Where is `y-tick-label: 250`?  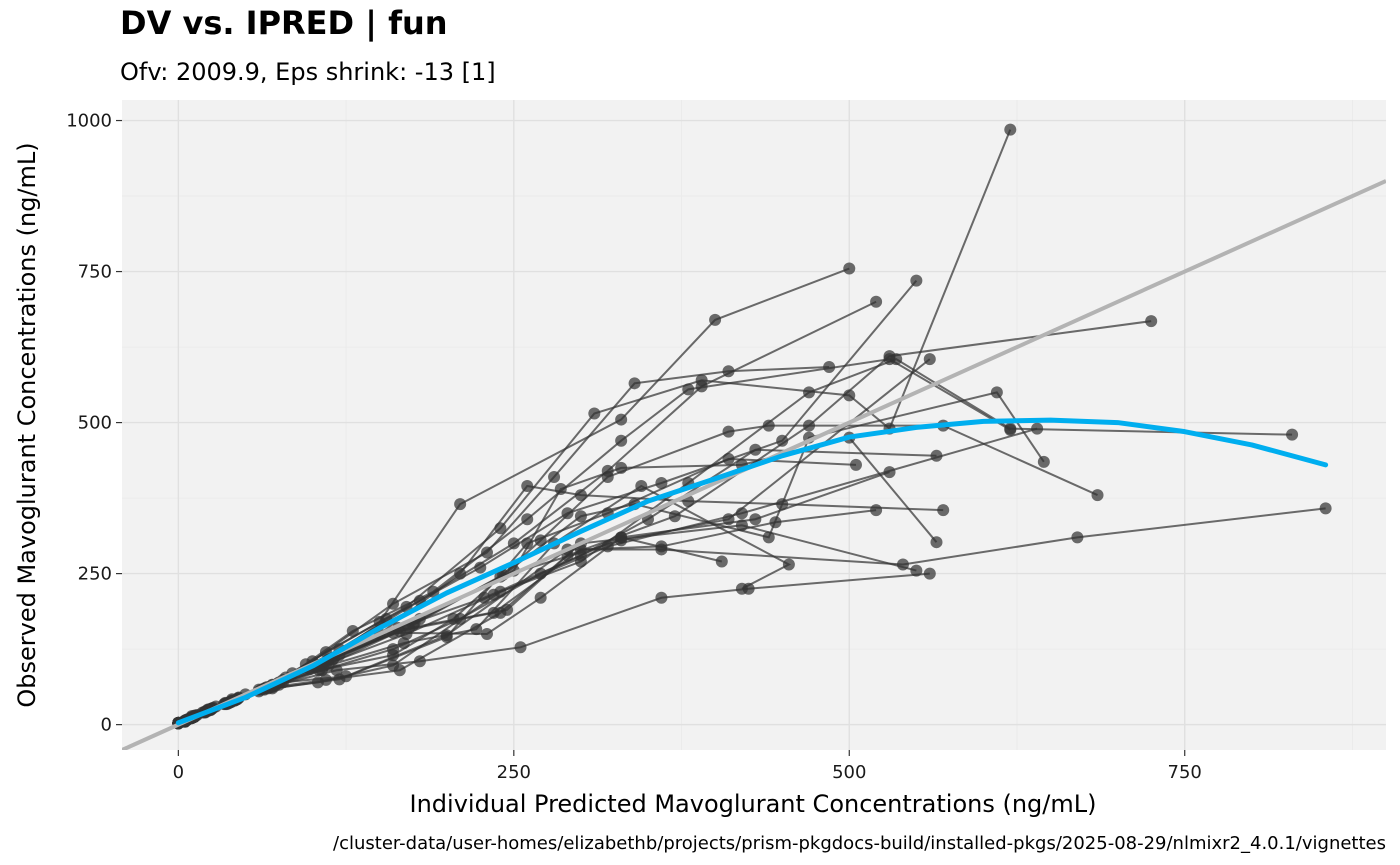
y-tick-label: 250 is located at coordinates (95, 574).